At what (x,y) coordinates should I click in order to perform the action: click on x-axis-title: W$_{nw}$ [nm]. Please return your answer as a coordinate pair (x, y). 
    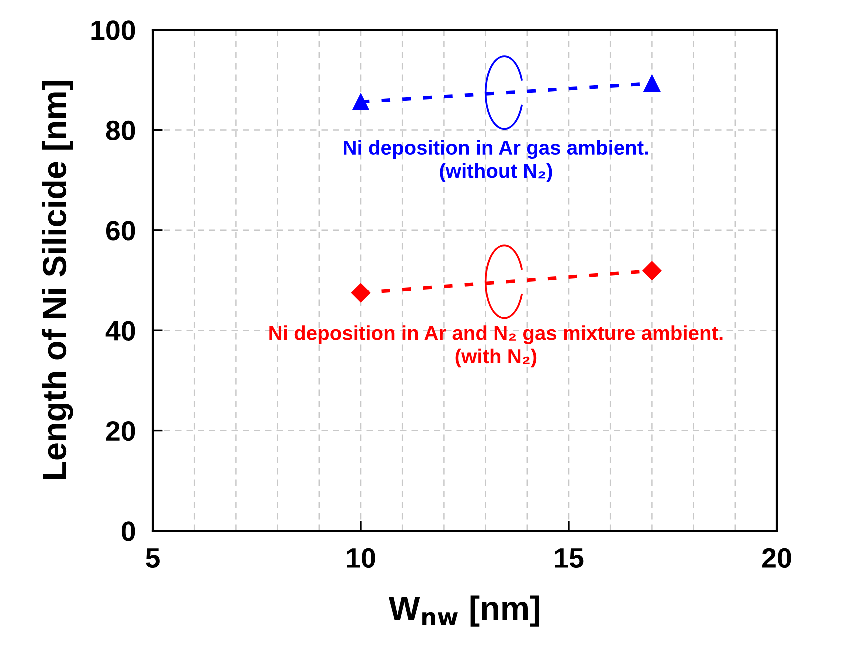
    Looking at the image, I should click on (464, 611).